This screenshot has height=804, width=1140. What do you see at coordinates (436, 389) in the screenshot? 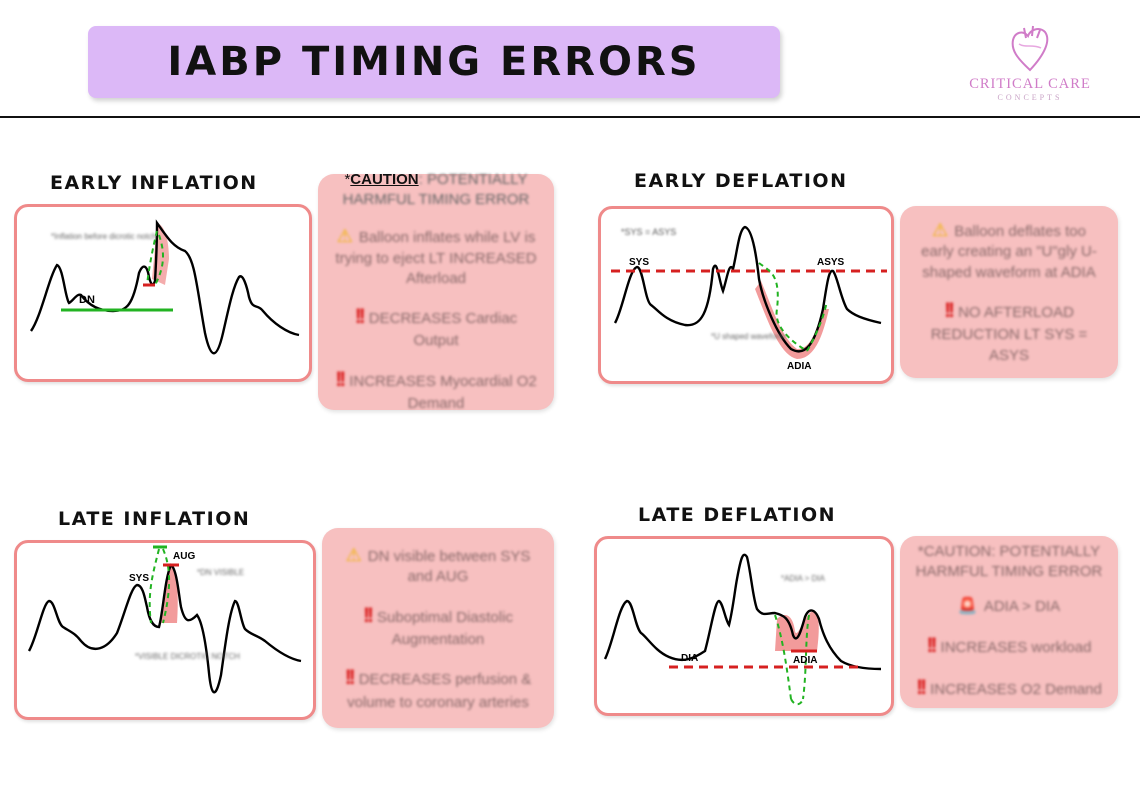
I see `early-inflation-note-3: !! INCREASES Myocardial O2 Demand` at bounding box center [436, 389].